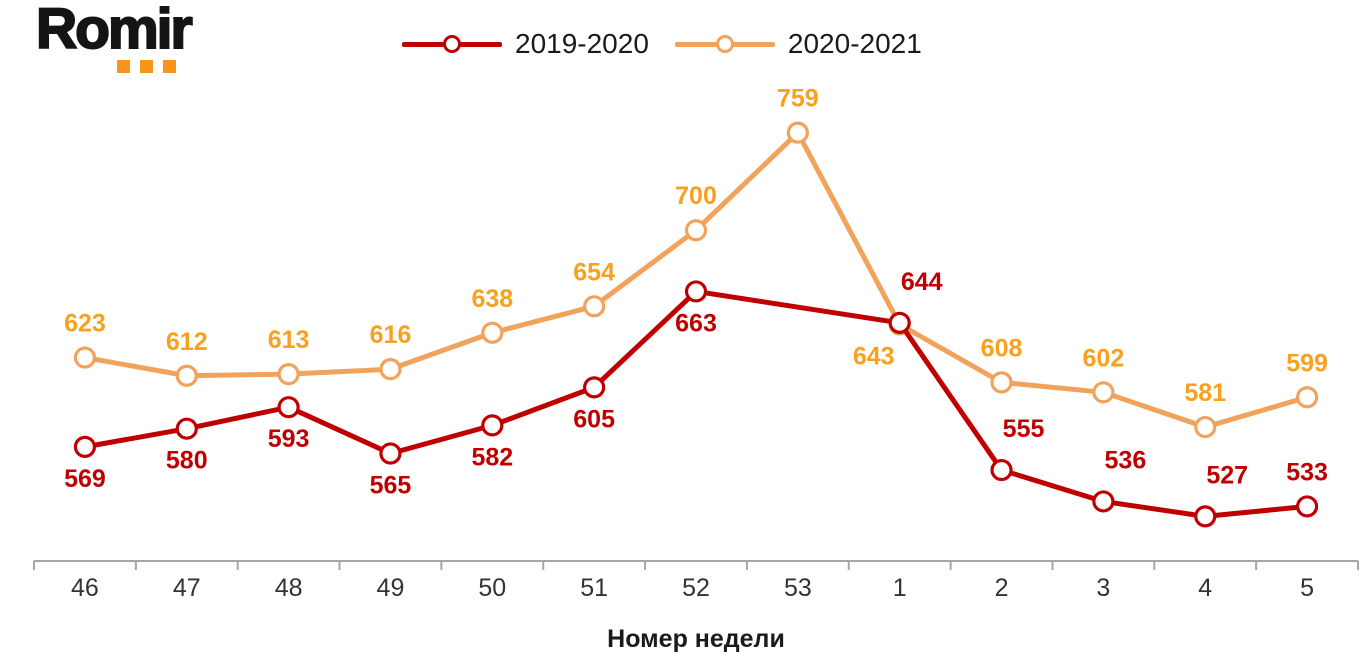  What do you see at coordinates (1227, 475) in the screenshot?
I see `data-label: 527` at bounding box center [1227, 475].